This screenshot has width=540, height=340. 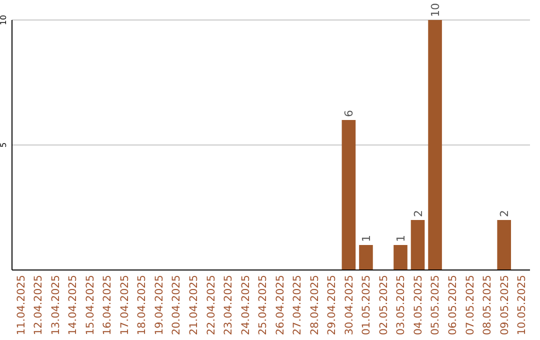 I want to click on x-tick-label: 16.04.2025, so click(x=108, y=305).